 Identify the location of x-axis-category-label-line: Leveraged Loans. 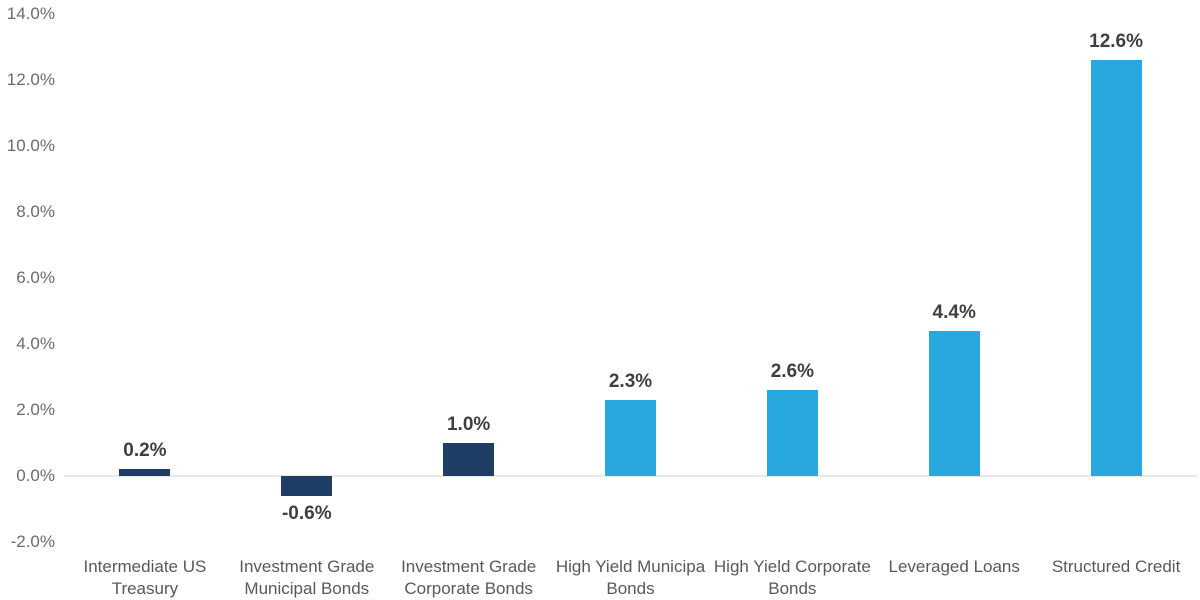
(954, 566).